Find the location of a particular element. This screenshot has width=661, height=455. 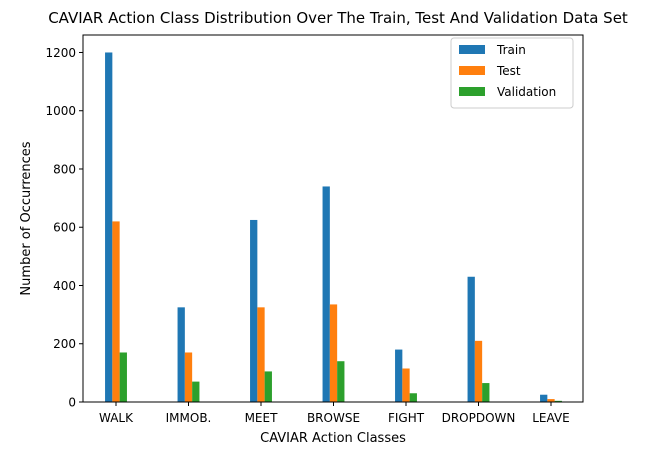

x-tick-label: MEET is located at coordinates (262, 418).